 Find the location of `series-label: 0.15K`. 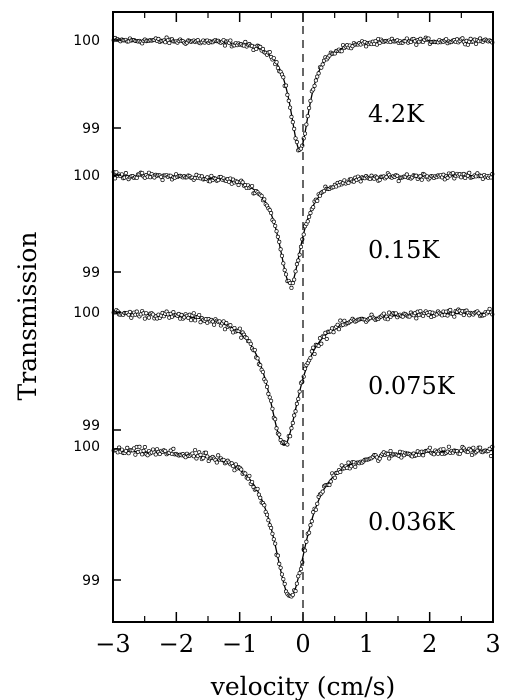

series-label: 0.15K is located at coordinates (404, 250).